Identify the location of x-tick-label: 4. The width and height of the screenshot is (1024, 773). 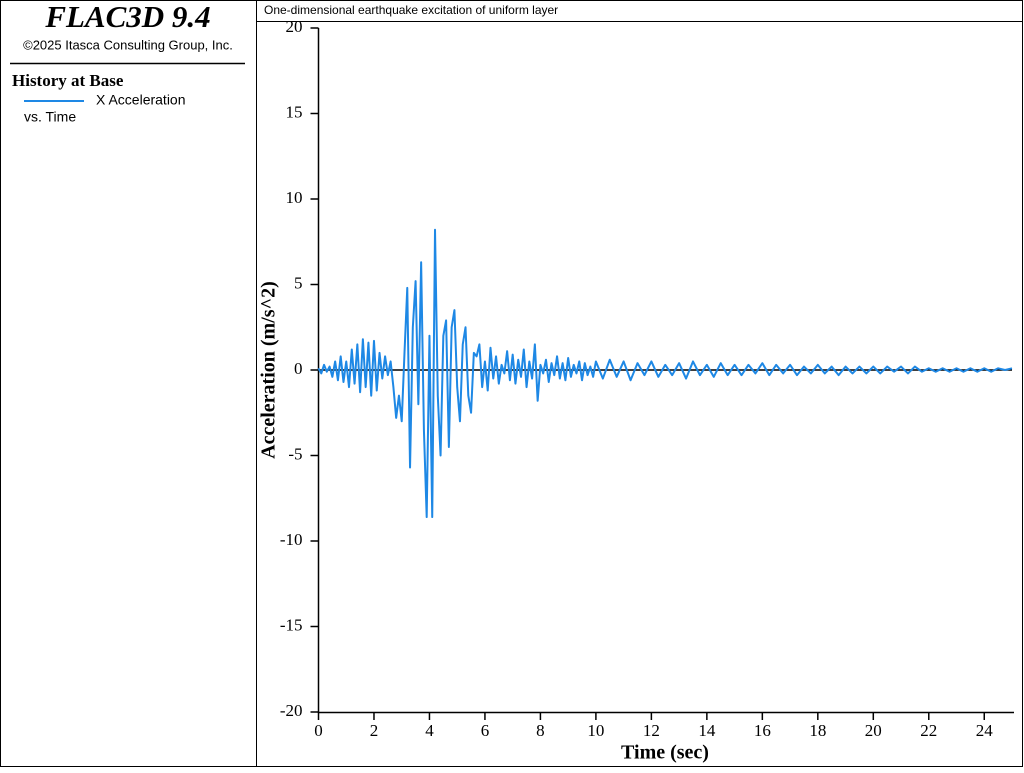
(429, 730).